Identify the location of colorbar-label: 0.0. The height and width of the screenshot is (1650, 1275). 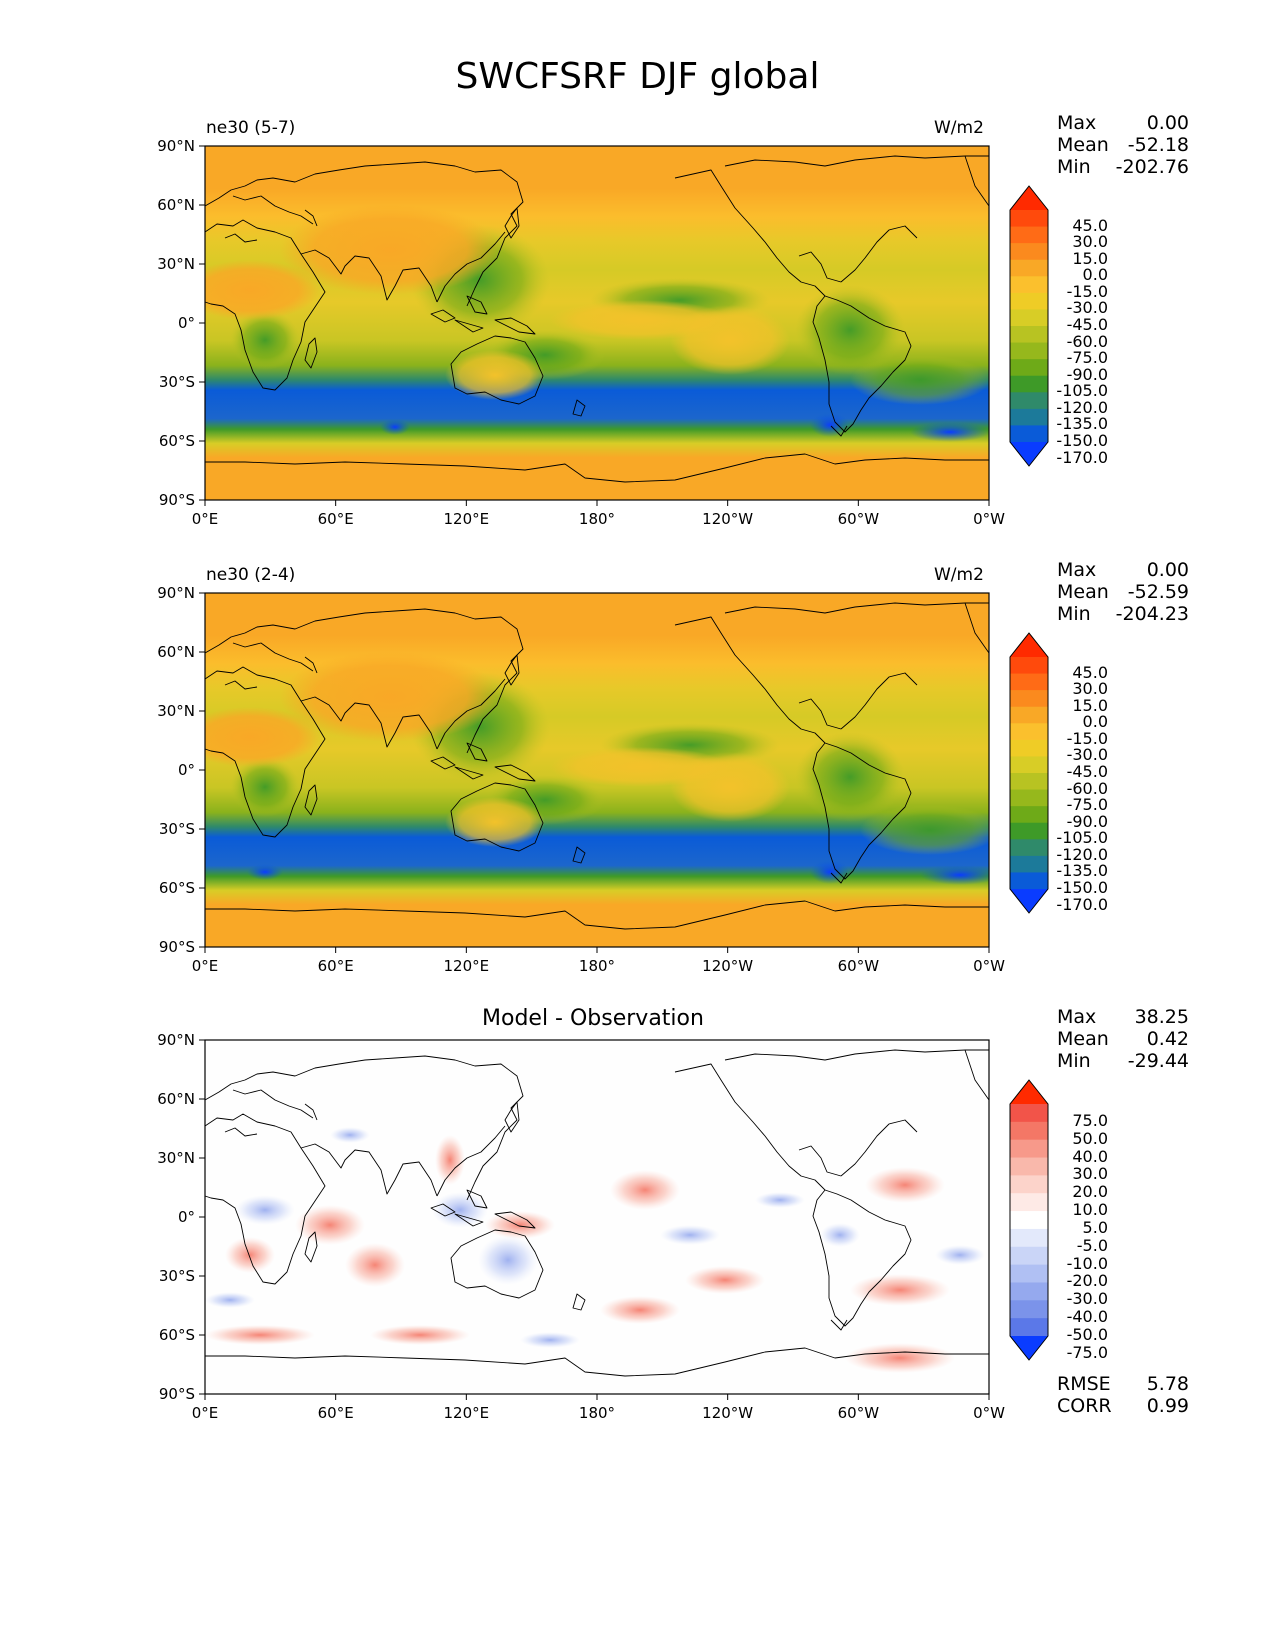
(1095, 275).